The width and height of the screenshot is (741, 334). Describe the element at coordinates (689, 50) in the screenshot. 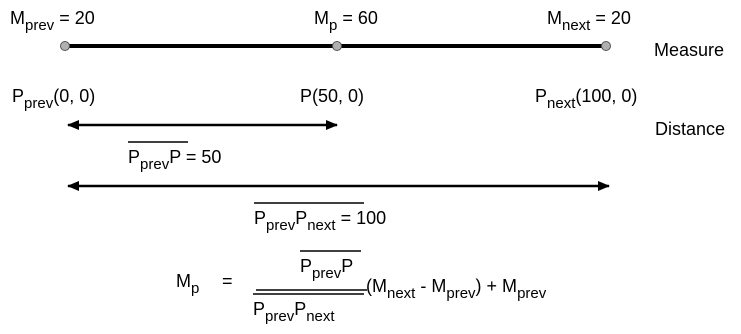

I see `measure-label: Measure` at that location.